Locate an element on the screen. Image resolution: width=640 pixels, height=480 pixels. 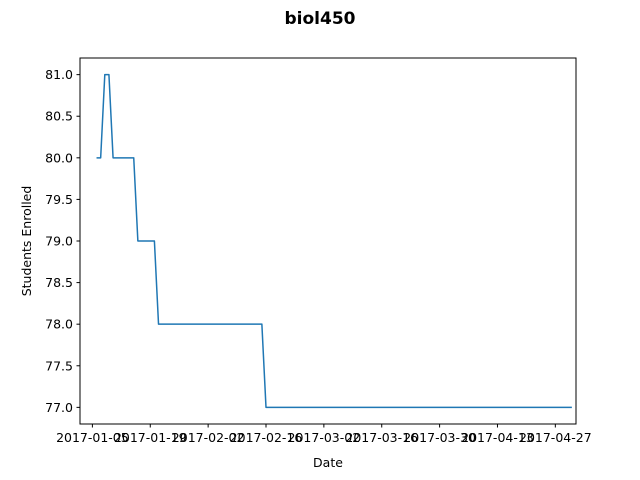
x-tick-label: 2017-01-19 is located at coordinates (150, 437).